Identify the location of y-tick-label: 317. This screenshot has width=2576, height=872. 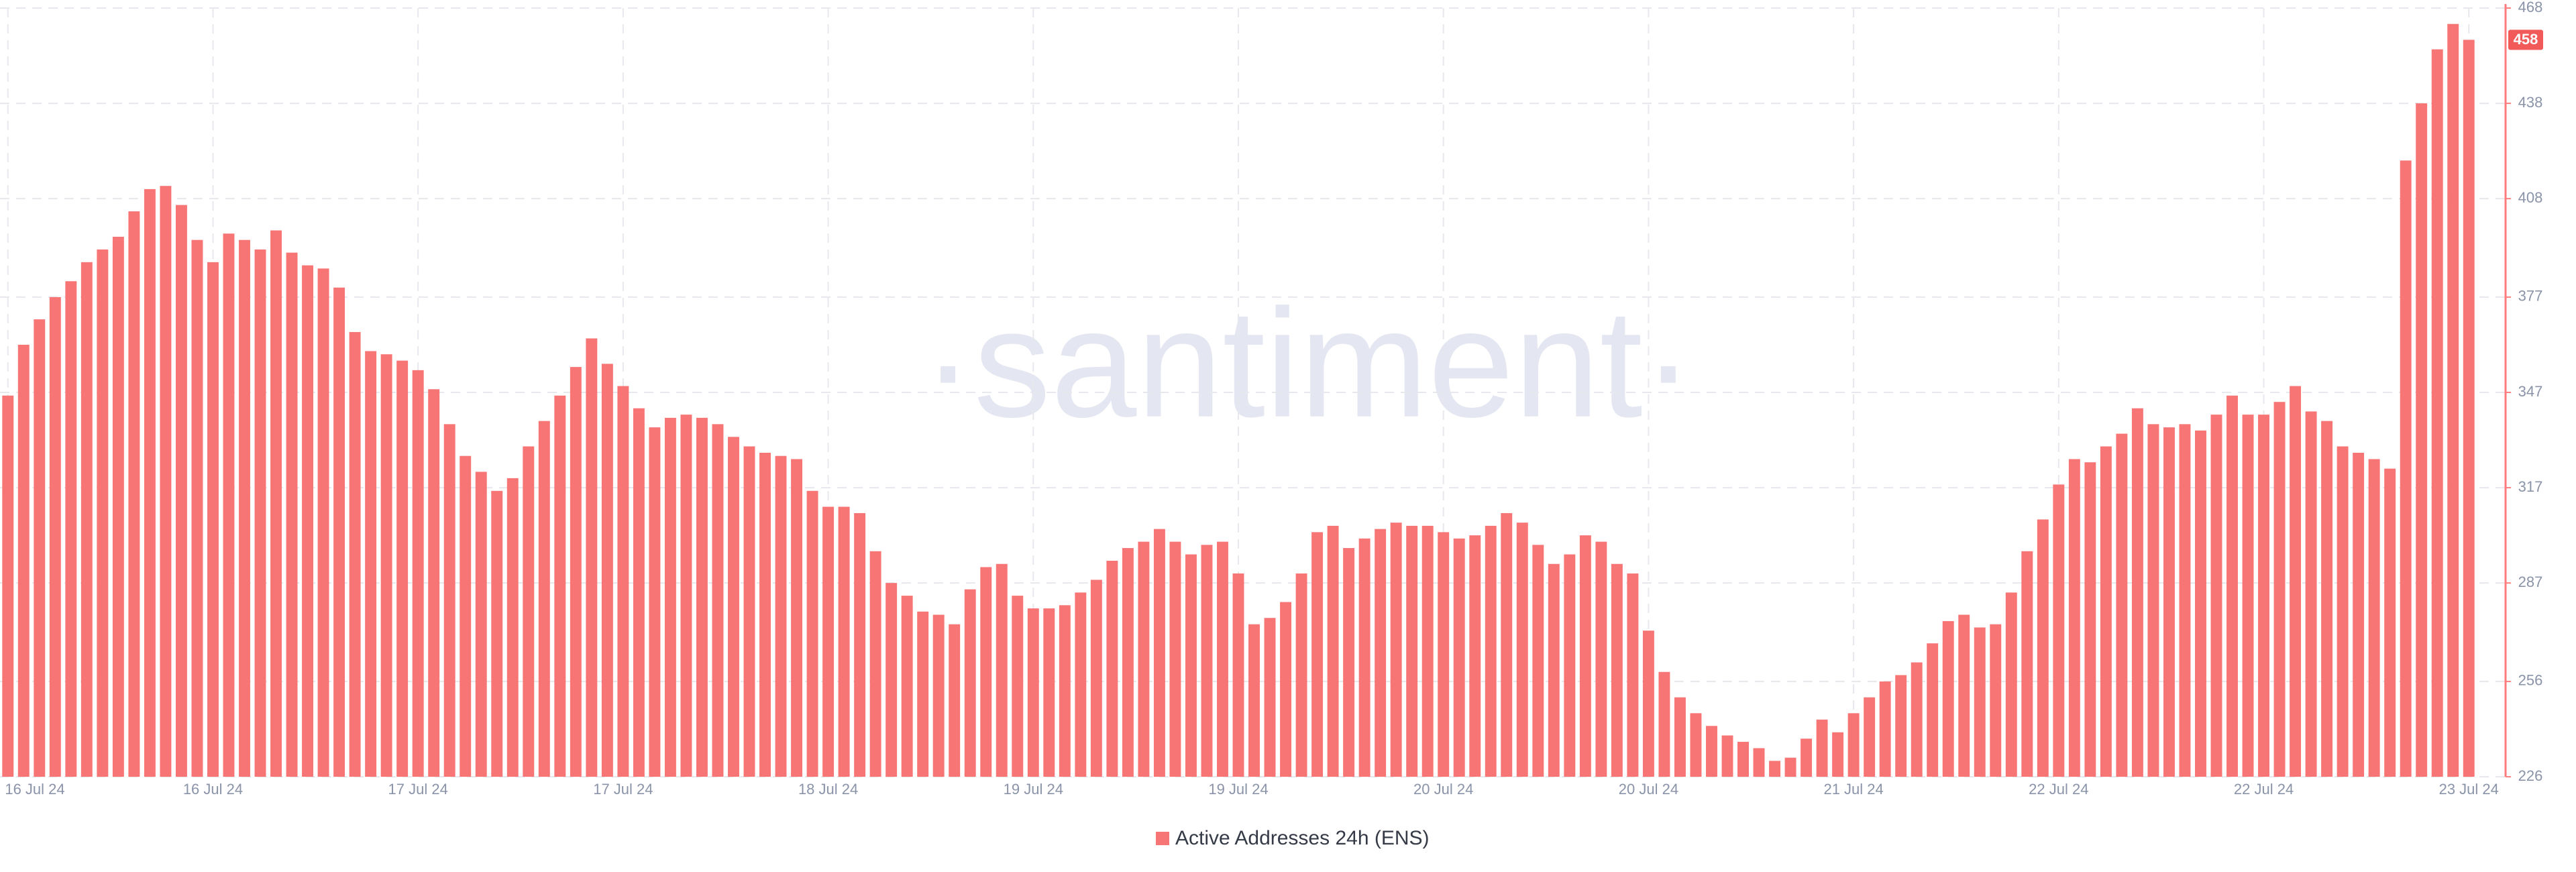
(2530, 487).